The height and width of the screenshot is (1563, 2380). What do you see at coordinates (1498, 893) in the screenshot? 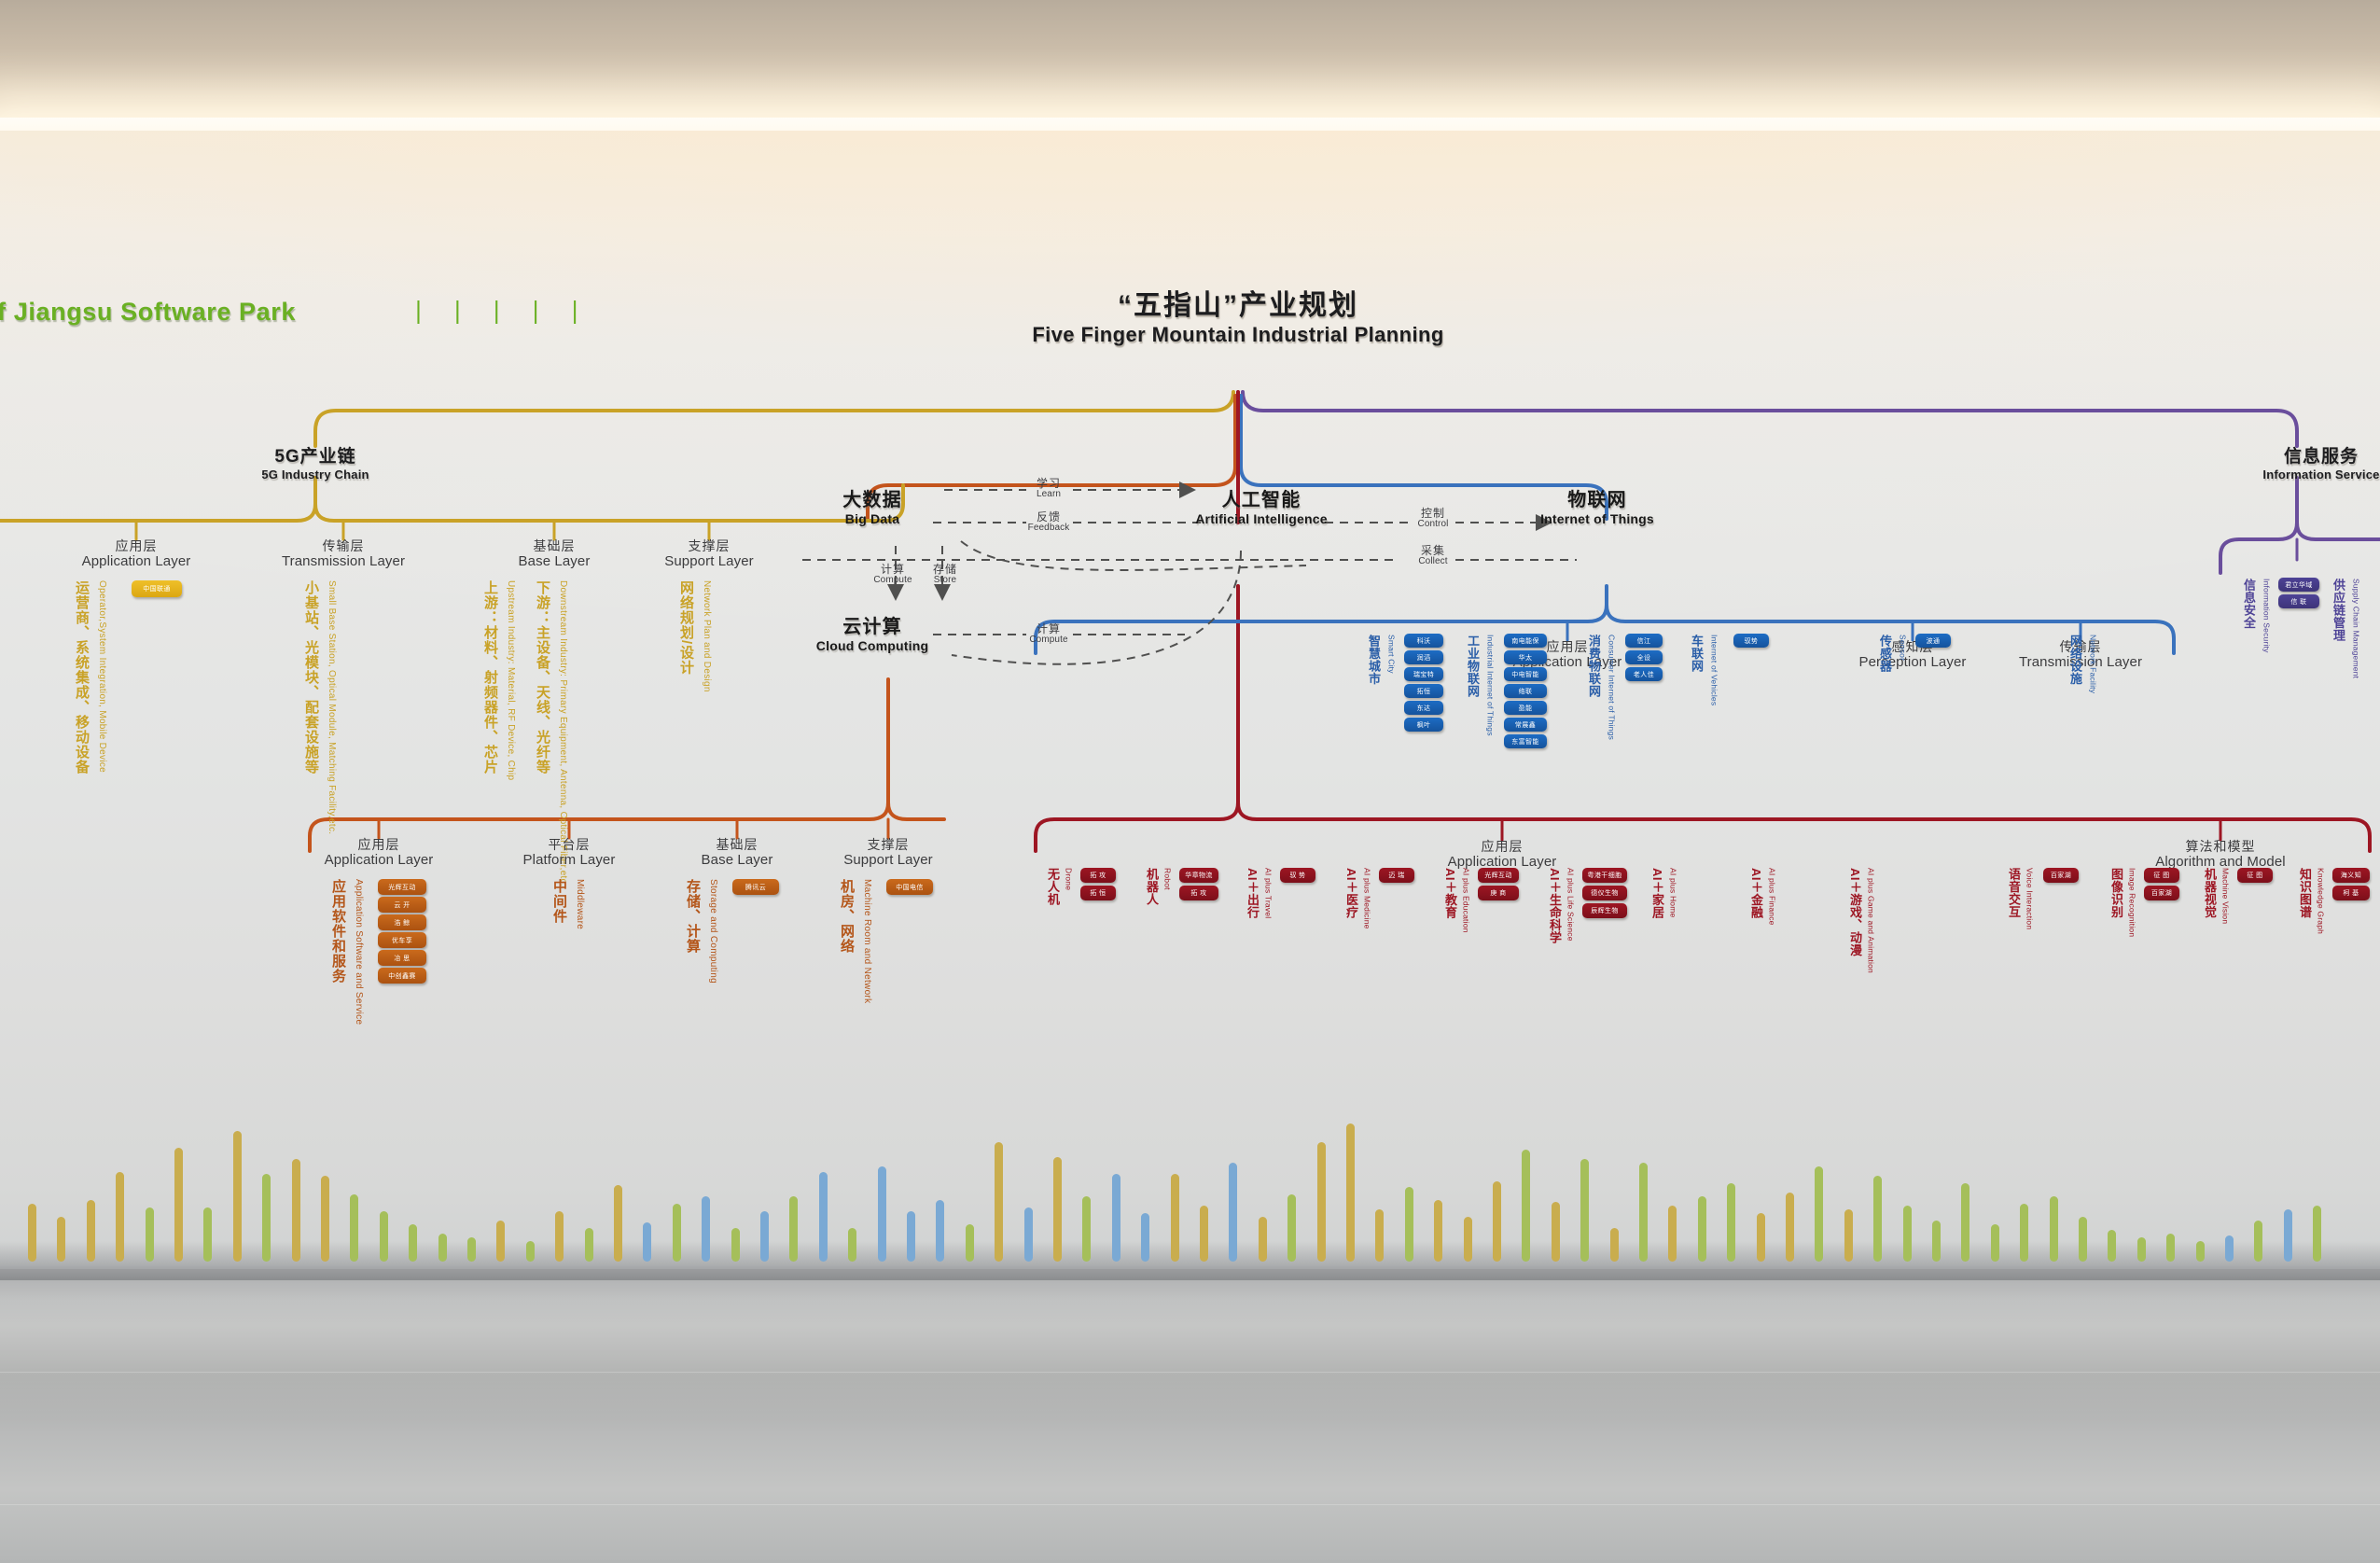
I see `chip-gengshang: 庚 商` at bounding box center [1498, 893].